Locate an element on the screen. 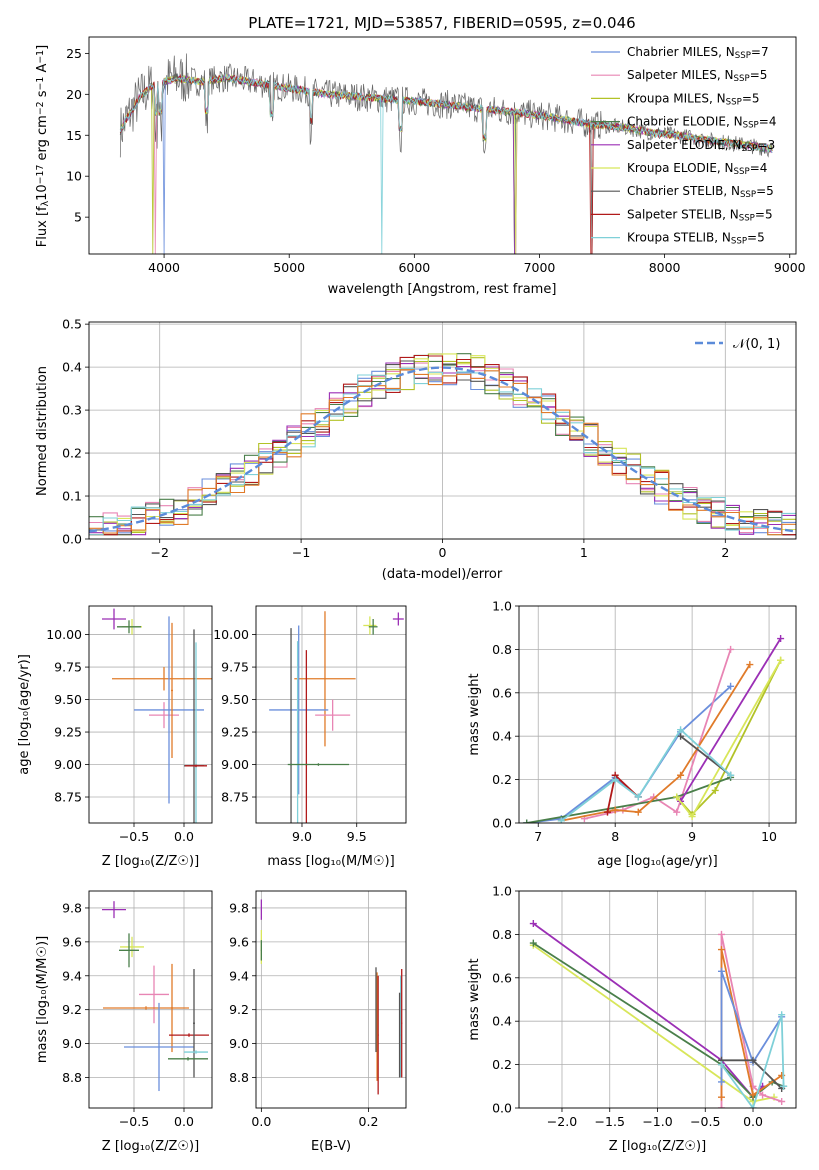  y-axis-label: Normed distribution is located at coordinates (42, 431).